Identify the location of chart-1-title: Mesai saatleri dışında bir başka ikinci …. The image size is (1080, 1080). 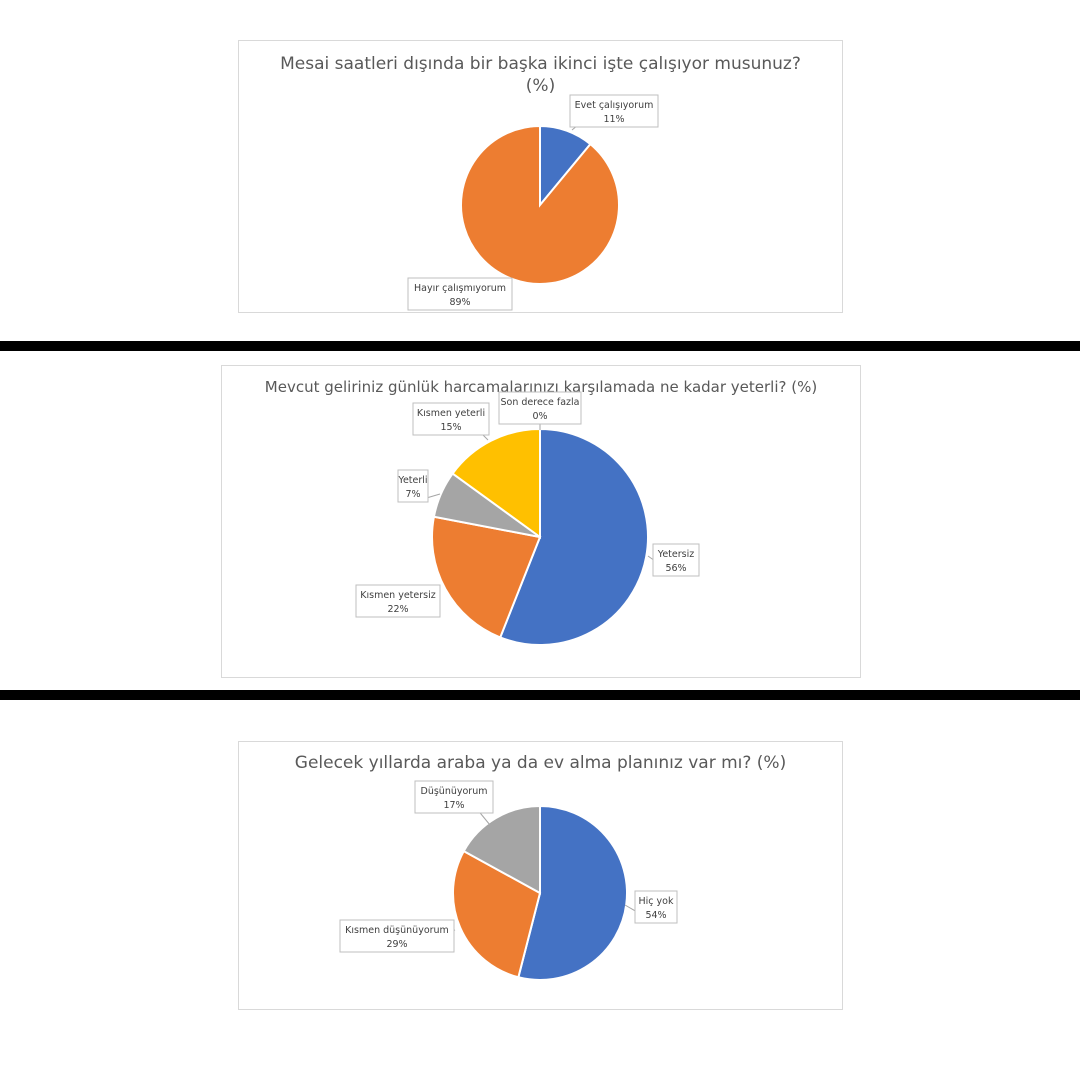
(540, 75).